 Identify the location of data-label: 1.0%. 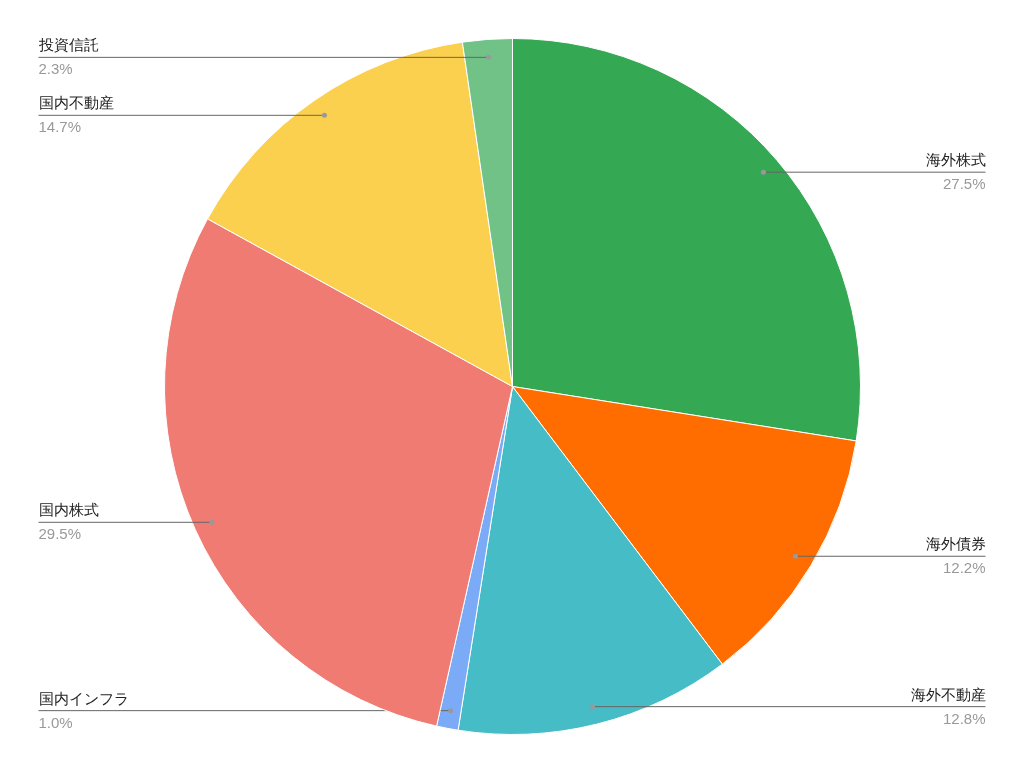
(55, 722).